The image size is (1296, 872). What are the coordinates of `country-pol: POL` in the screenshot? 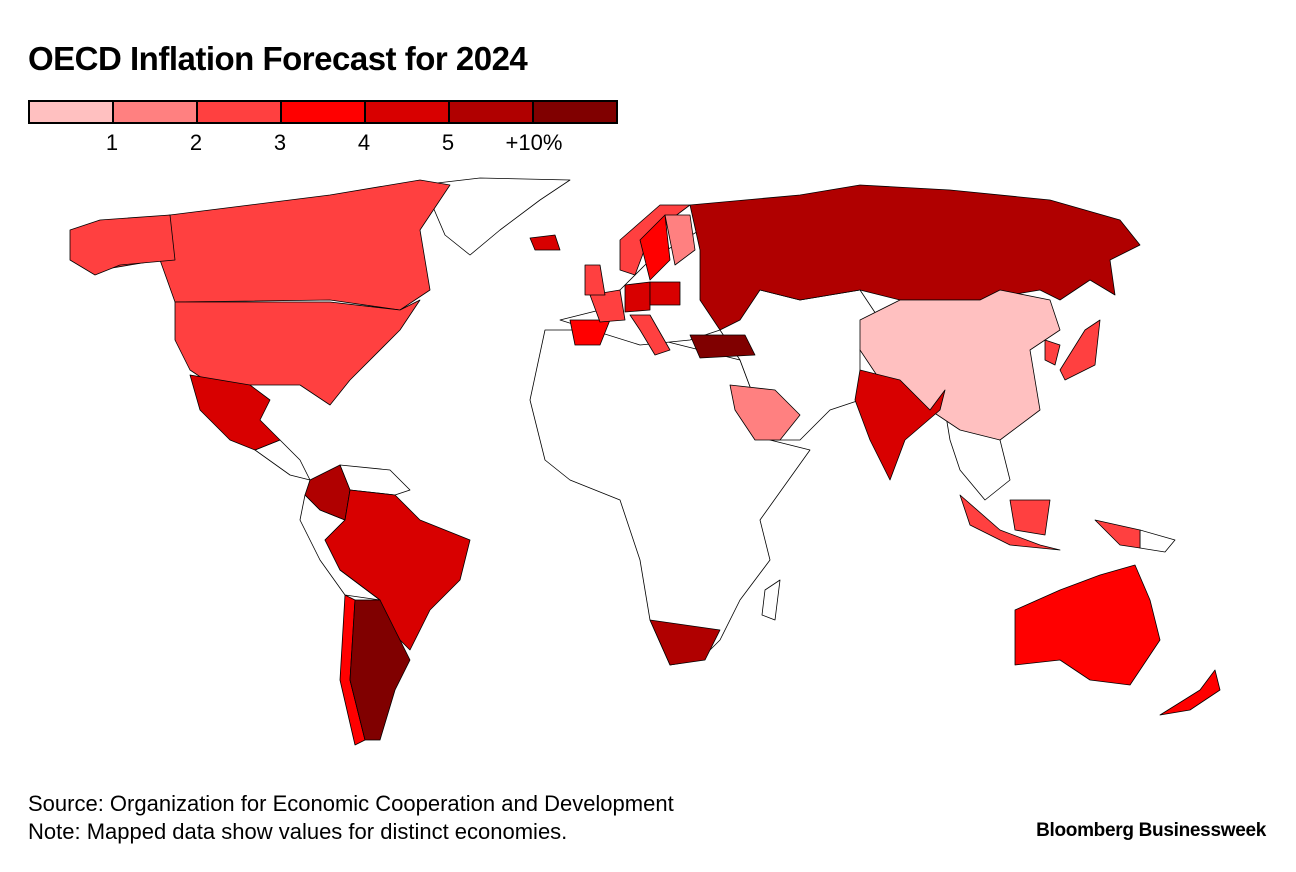 It's located at (665, 293).